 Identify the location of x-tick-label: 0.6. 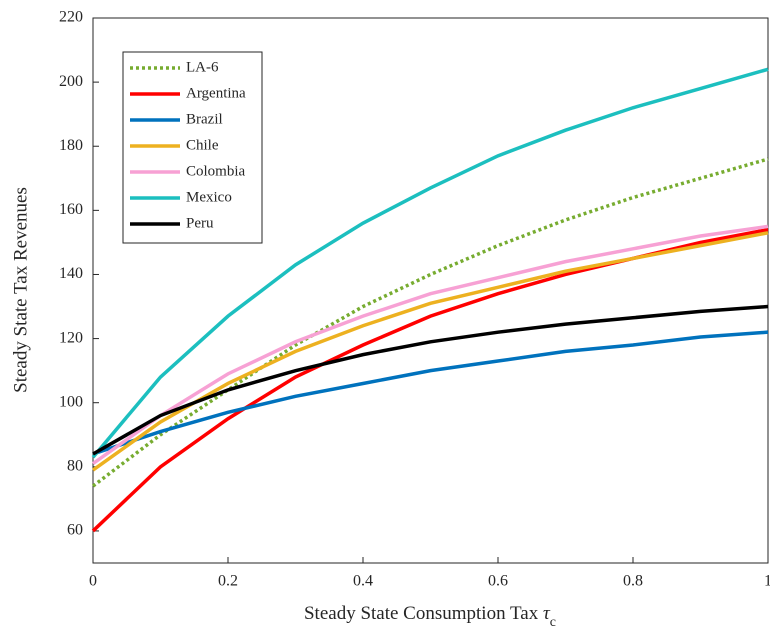
(498, 581).